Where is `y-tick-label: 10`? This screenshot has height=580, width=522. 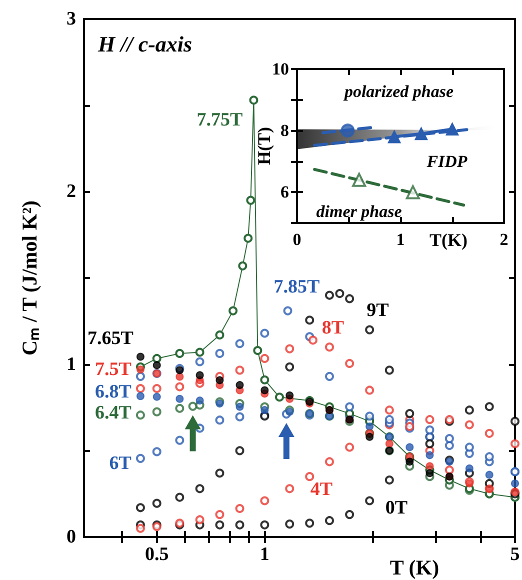 y-tick-label: 10 is located at coordinates (280, 69).